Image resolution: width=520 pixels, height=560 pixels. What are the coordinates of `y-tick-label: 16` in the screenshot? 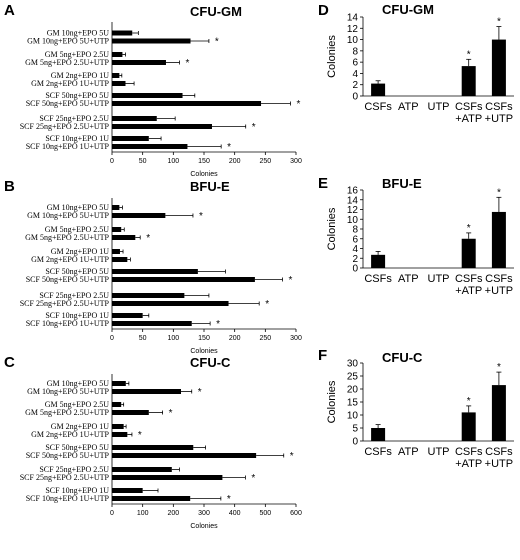 It's located at (353, 191).